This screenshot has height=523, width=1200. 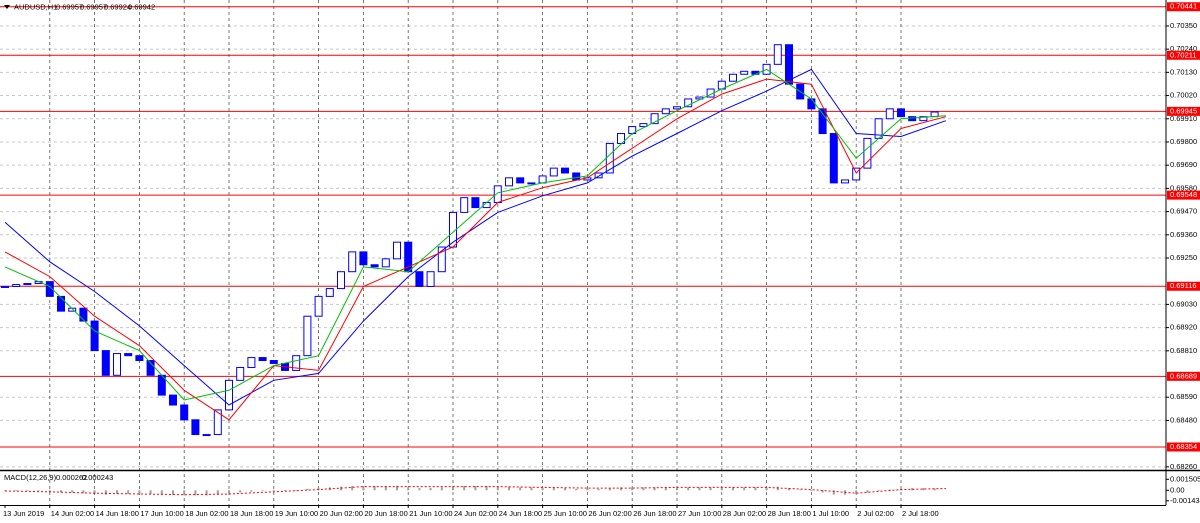 What do you see at coordinates (565, 513) in the screenshot?
I see `x-tick-label: 25 Jun 10:00` at bounding box center [565, 513].